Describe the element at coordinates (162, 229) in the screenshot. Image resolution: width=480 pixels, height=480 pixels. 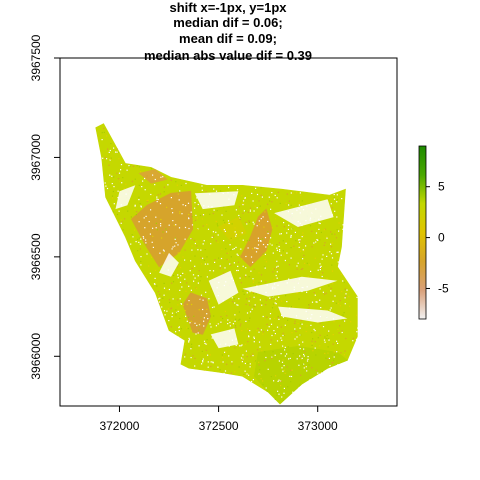
I see `raster-region-orange-west-slope` at that location.